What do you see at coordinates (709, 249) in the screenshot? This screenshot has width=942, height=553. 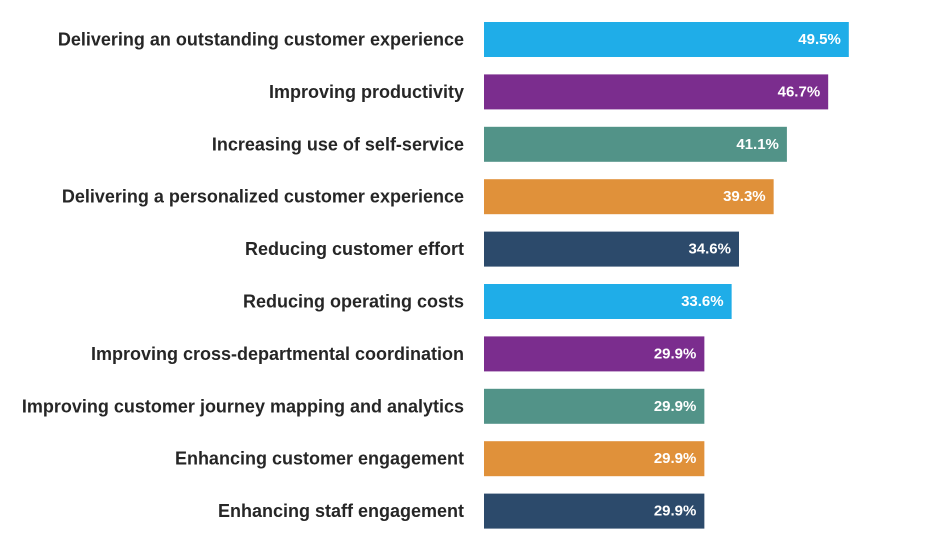 I see `data-label: 34.6%` at bounding box center [709, 249].